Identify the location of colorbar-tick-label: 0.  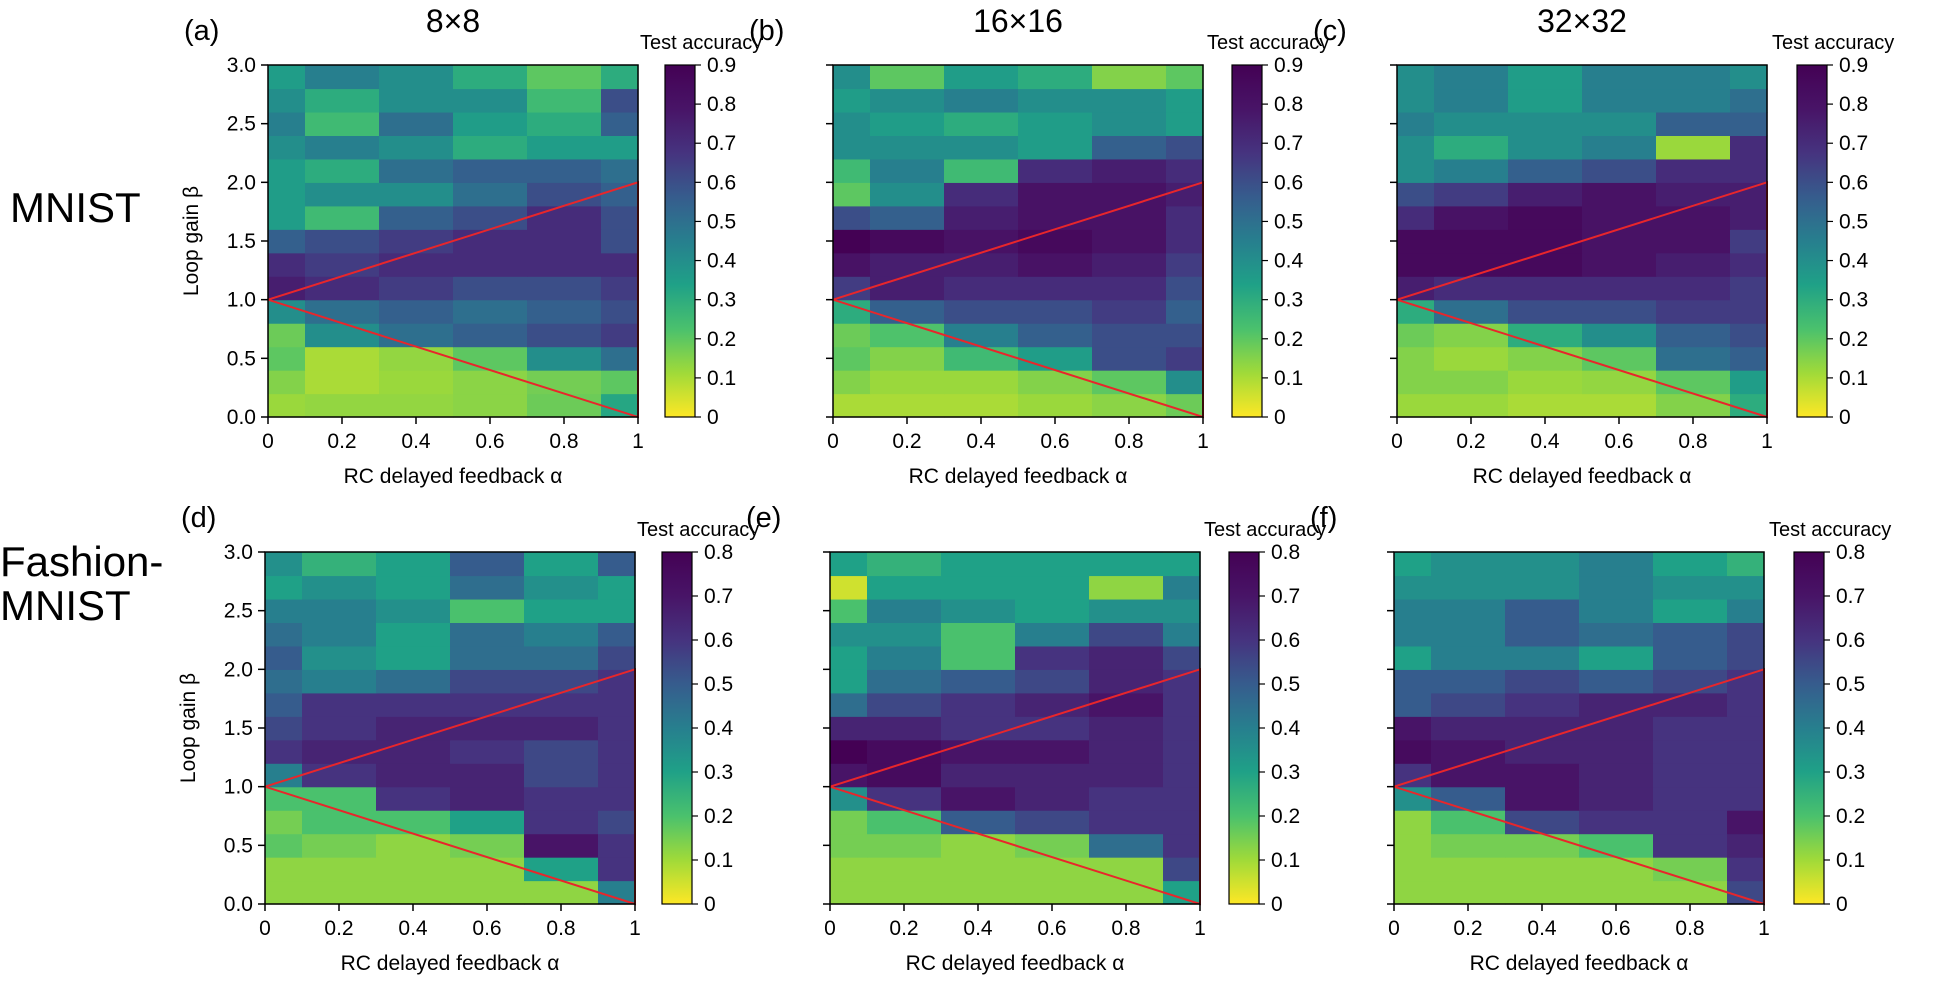
(713, 417).